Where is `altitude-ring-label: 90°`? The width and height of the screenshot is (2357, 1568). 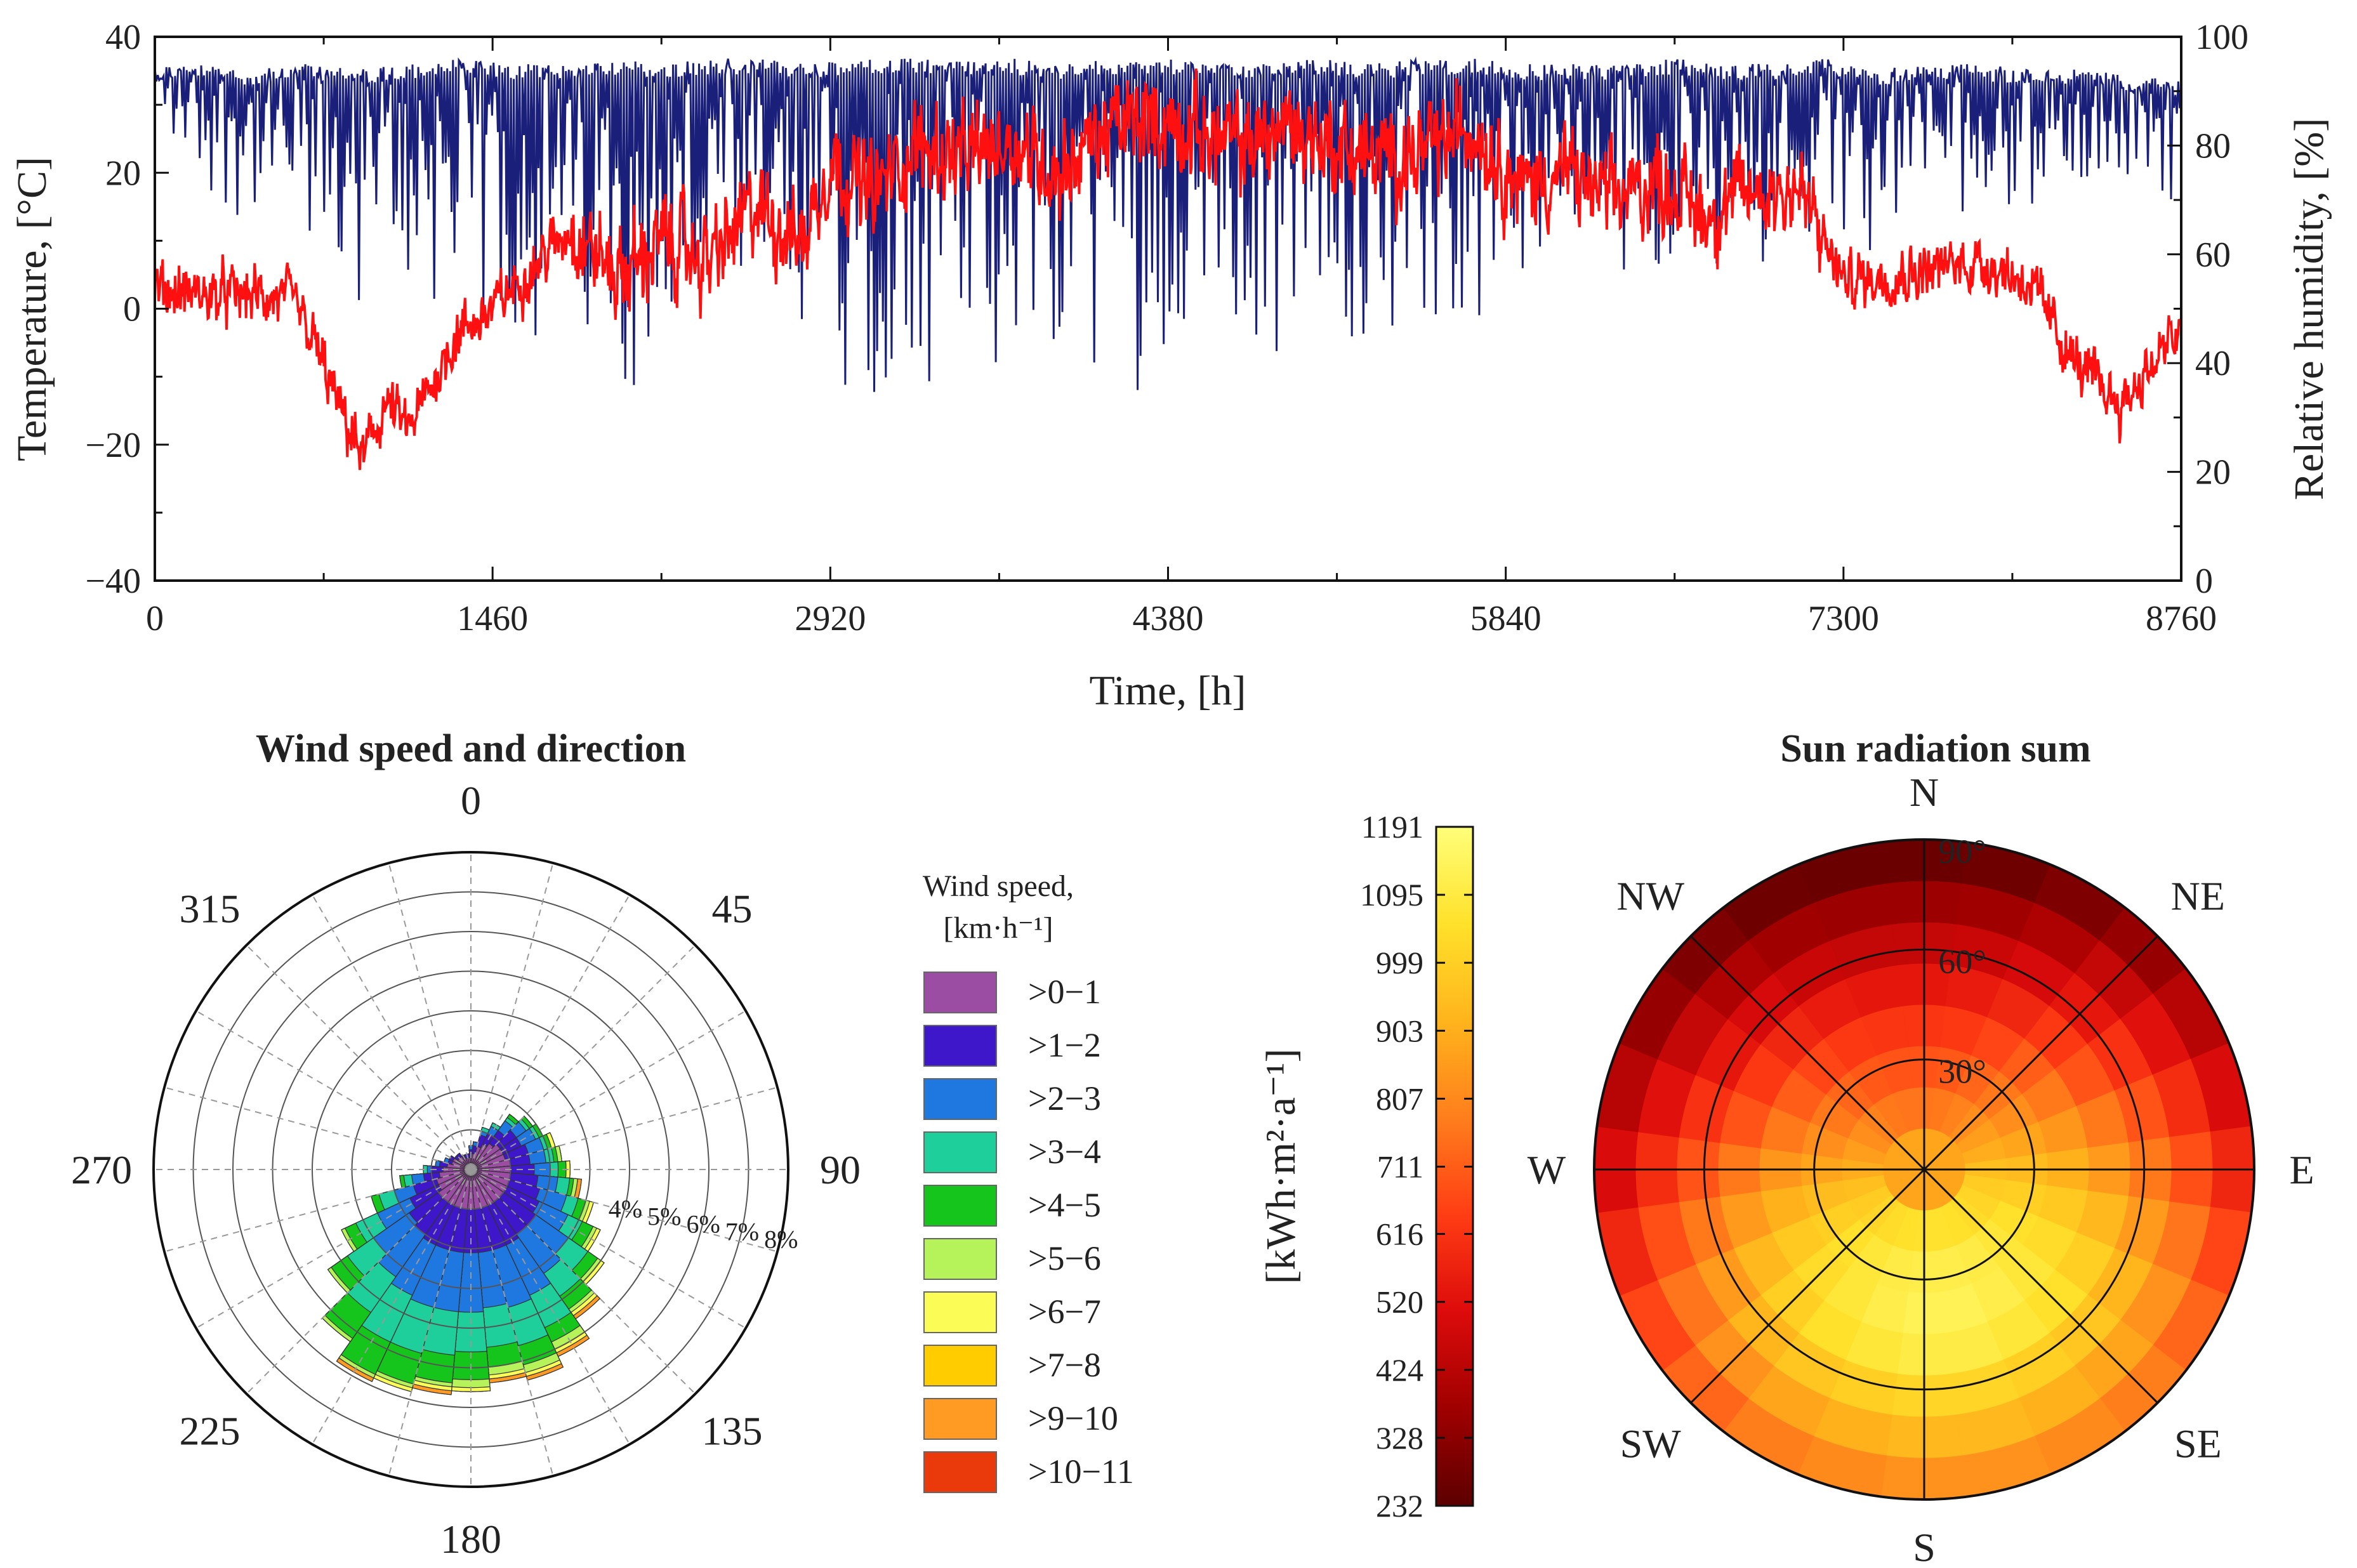
altitude-ring-label: 90° is located at coordinates (1962, 852).